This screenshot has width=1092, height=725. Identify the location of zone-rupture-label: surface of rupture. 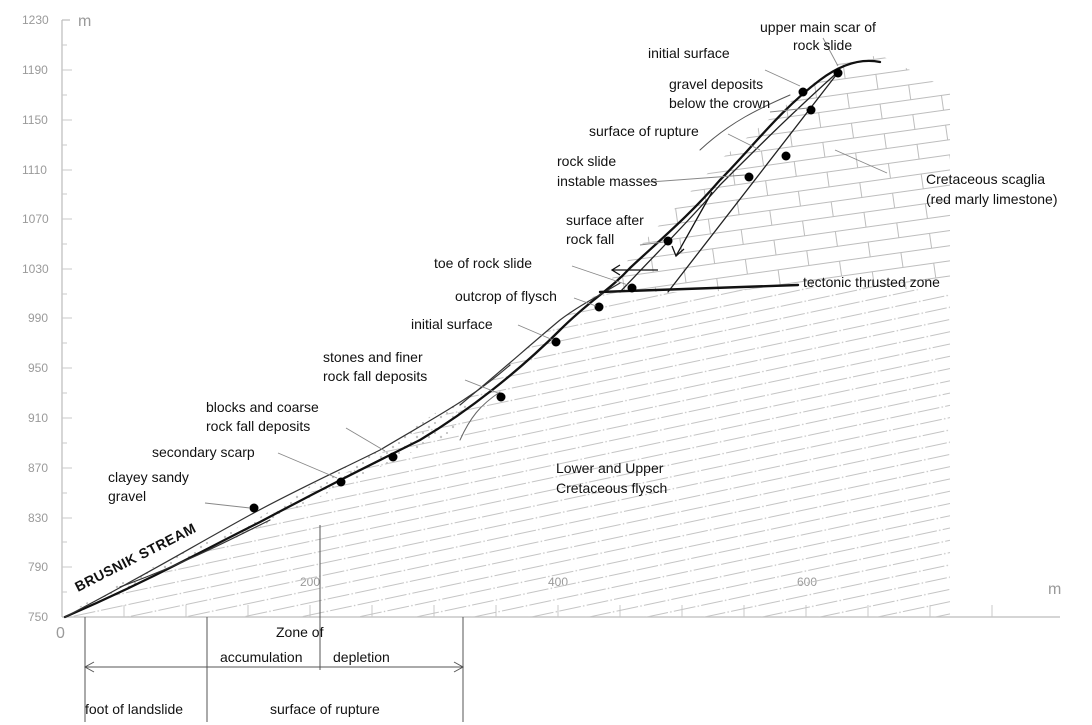
(325, 709).